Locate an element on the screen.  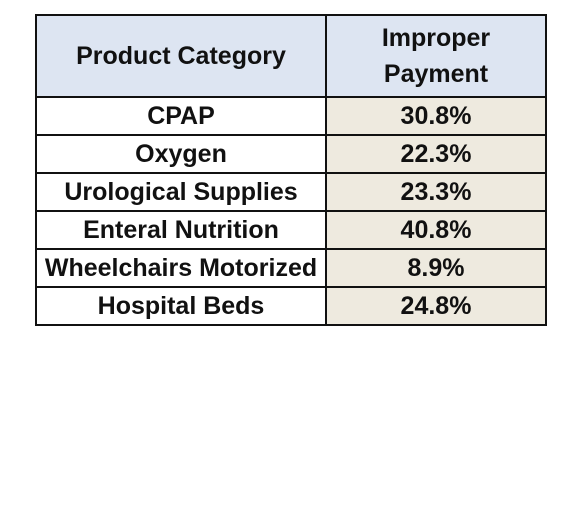
category-cell: Enteral Nutrition is located at coordinates (181, 230).